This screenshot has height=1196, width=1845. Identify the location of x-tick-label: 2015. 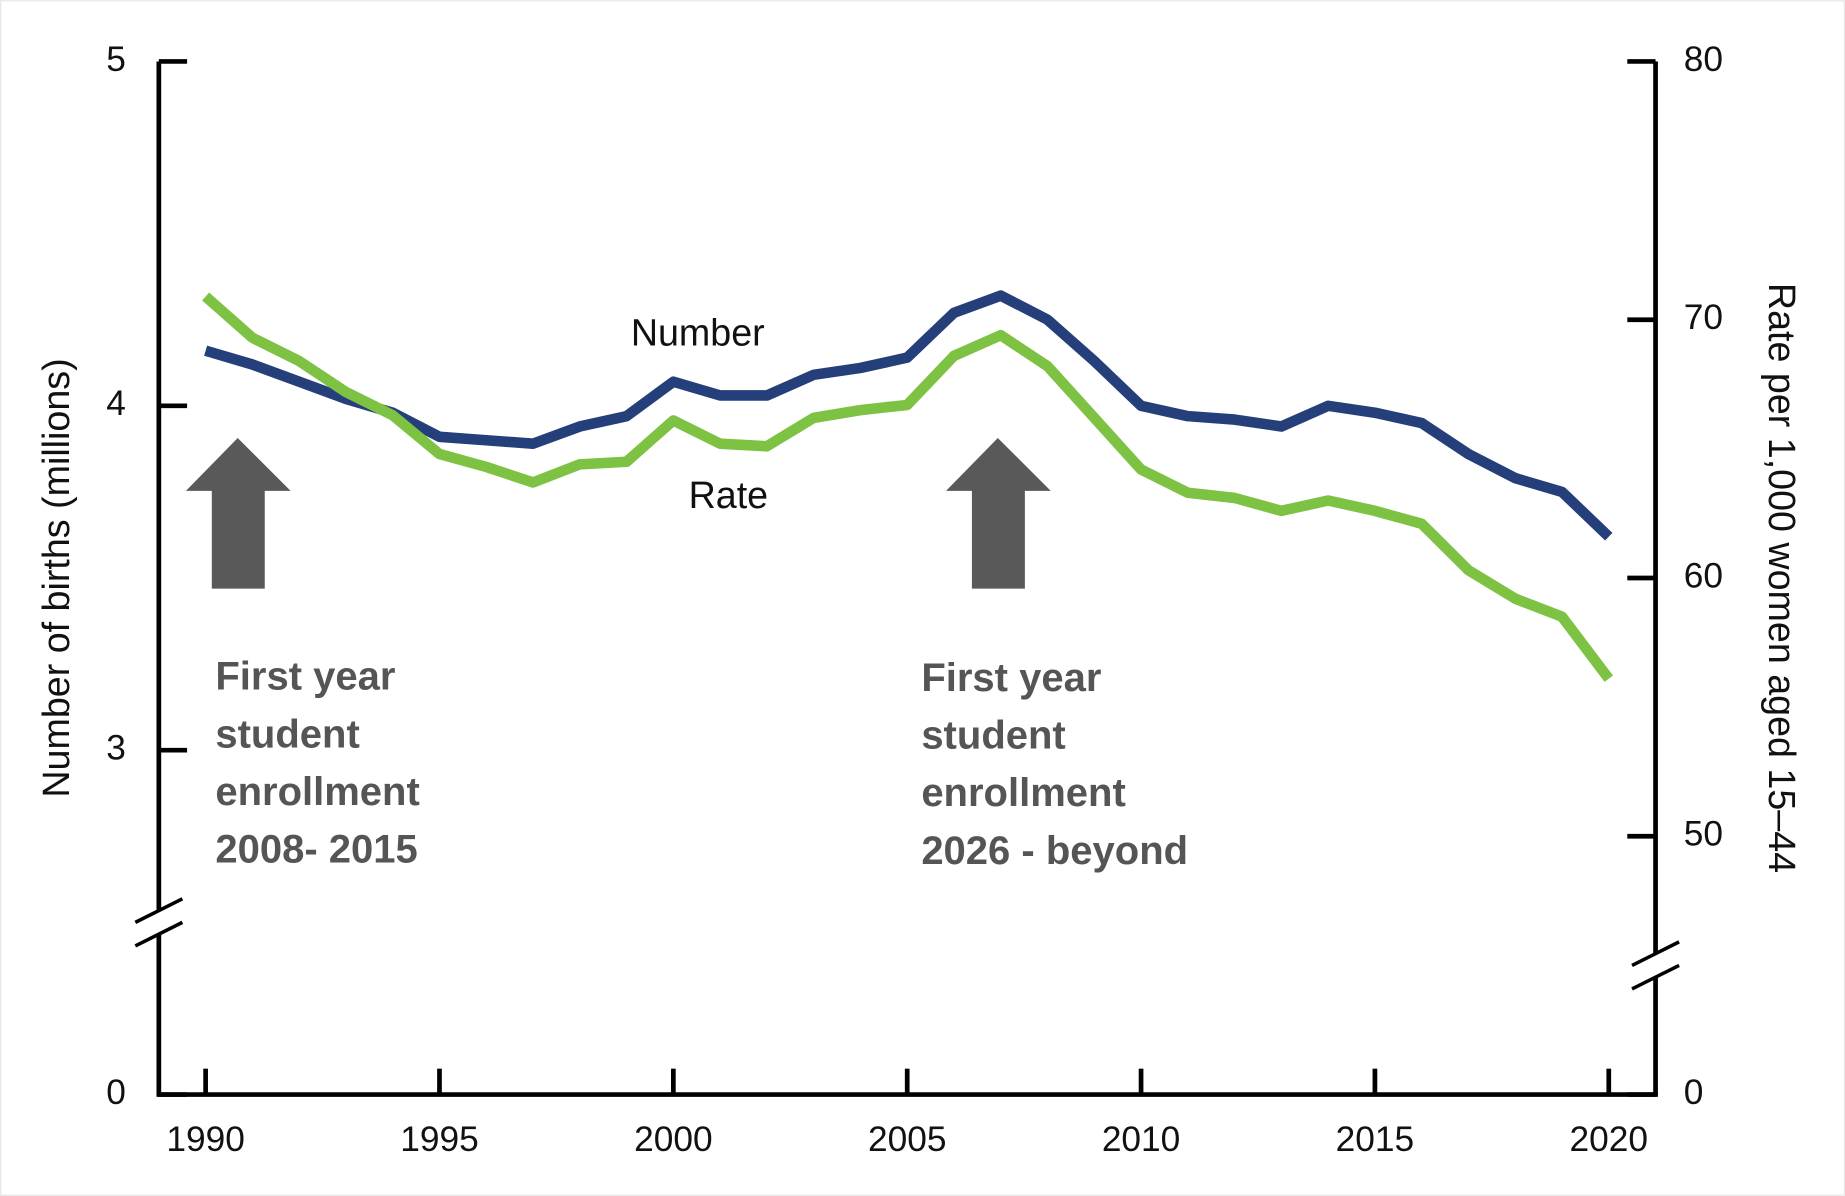
(1375, 1139).